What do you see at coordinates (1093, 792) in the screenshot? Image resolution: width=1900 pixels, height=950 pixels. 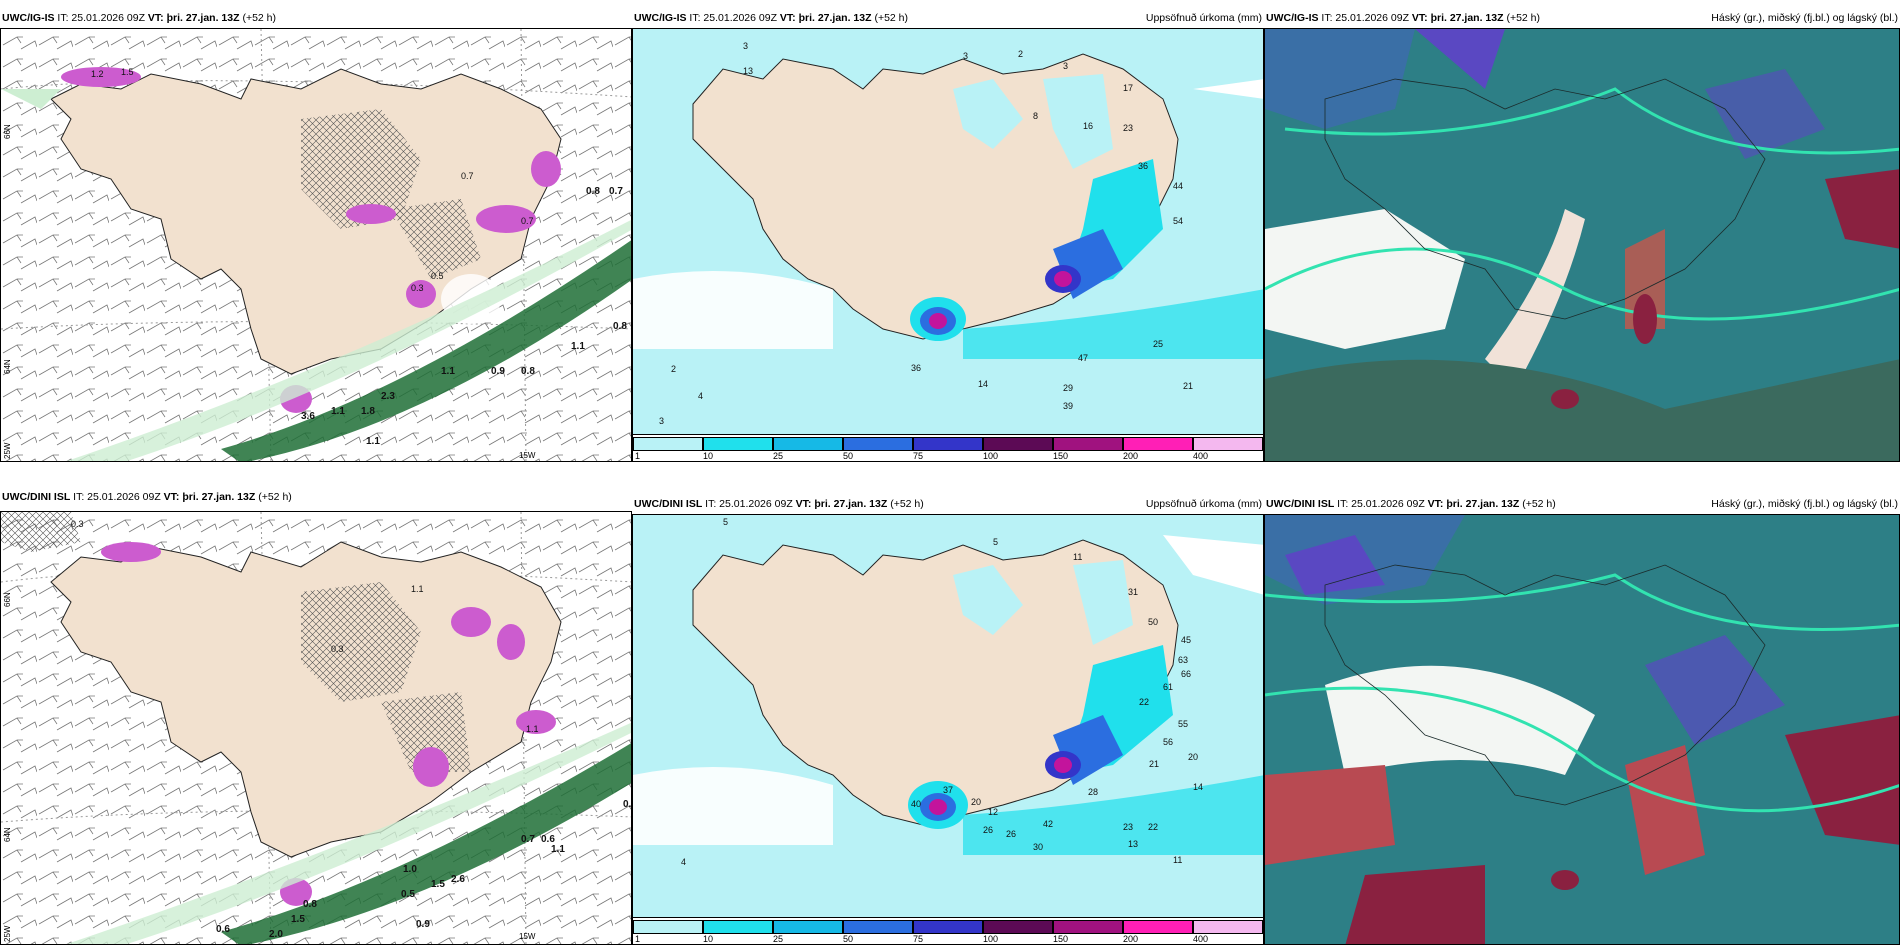 I see `precip-value: 28` at bounding box center [1093, 792].